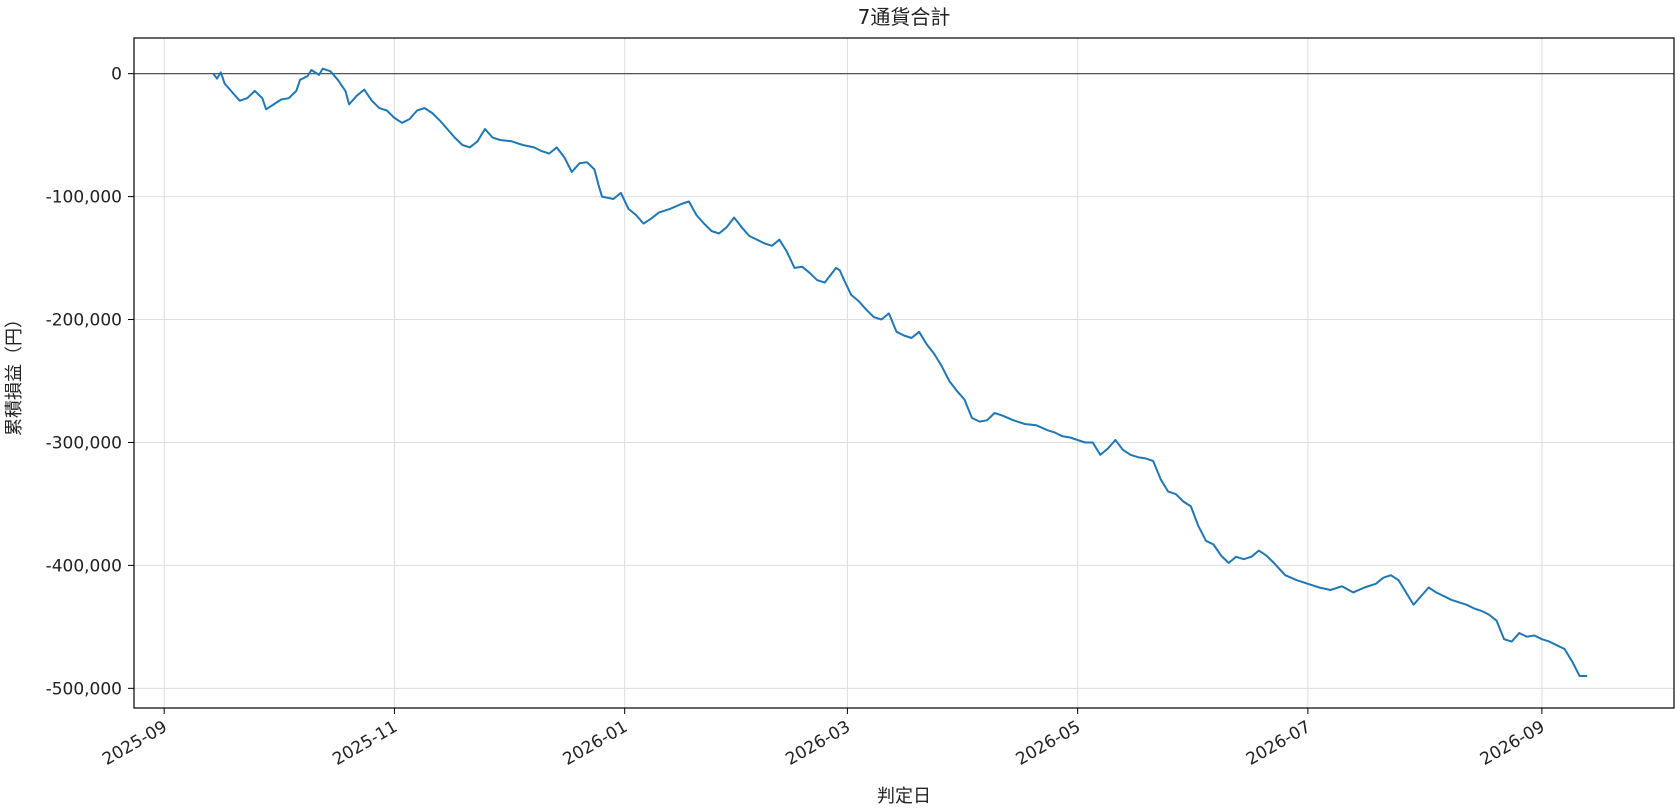 The image size is (1680, 812). I want to click on y-tick-label: 0, so click(116, 75).